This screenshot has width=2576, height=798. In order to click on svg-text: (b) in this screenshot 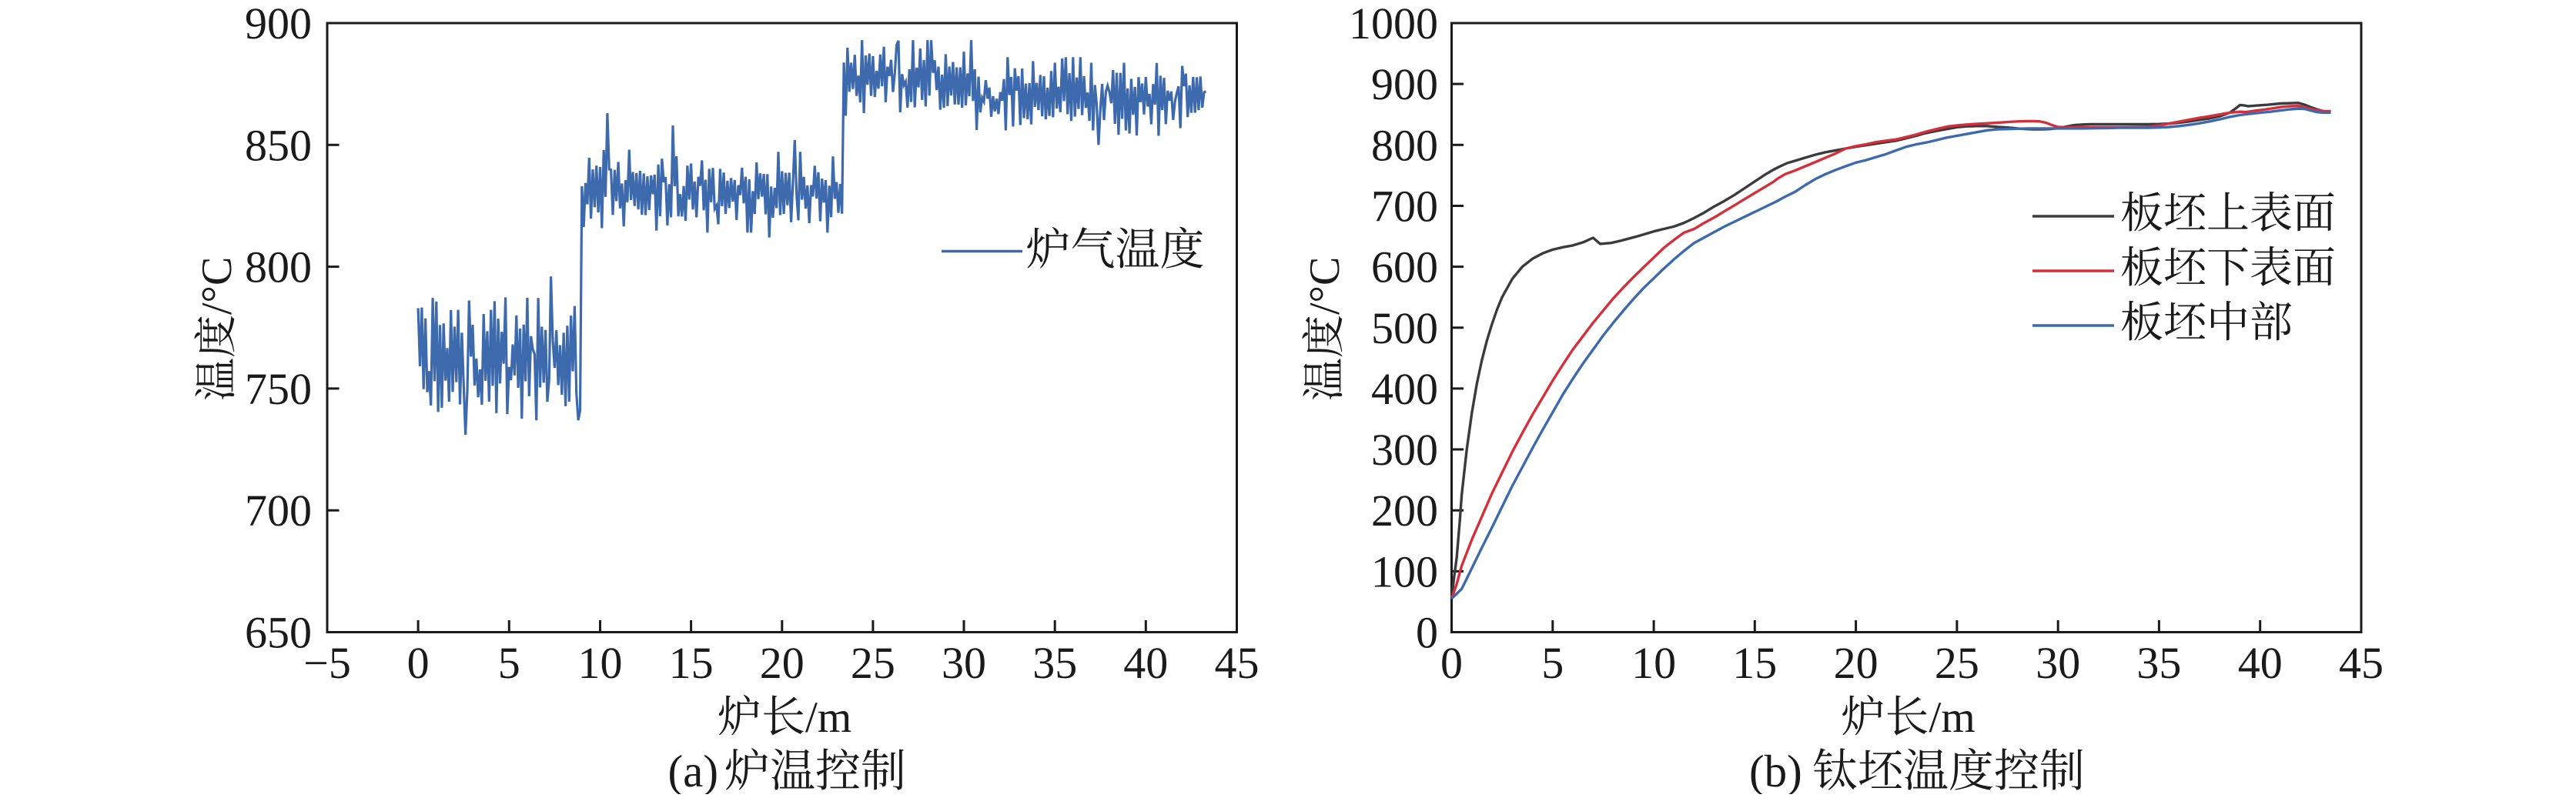, I will do `click(1776, 770)`.